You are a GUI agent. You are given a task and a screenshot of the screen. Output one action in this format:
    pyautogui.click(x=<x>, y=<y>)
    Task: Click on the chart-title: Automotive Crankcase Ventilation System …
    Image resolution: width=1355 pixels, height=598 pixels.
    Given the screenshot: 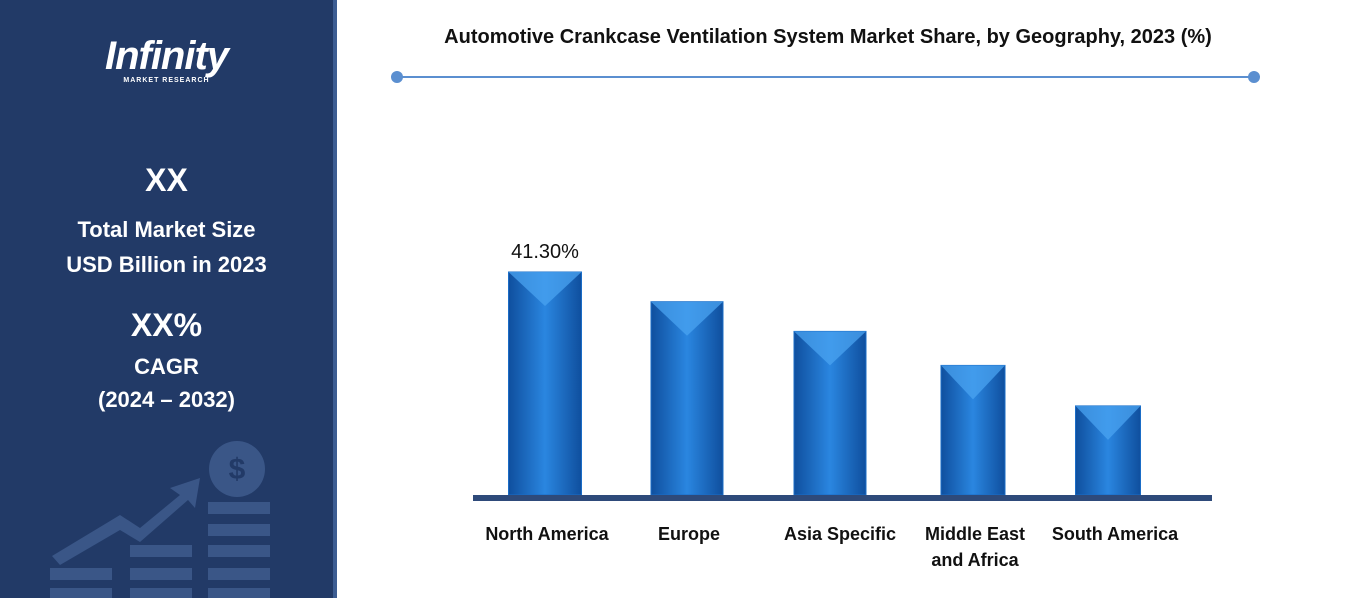 What is the action you would take?
    pyautogui.click(x=828, y=37)
    